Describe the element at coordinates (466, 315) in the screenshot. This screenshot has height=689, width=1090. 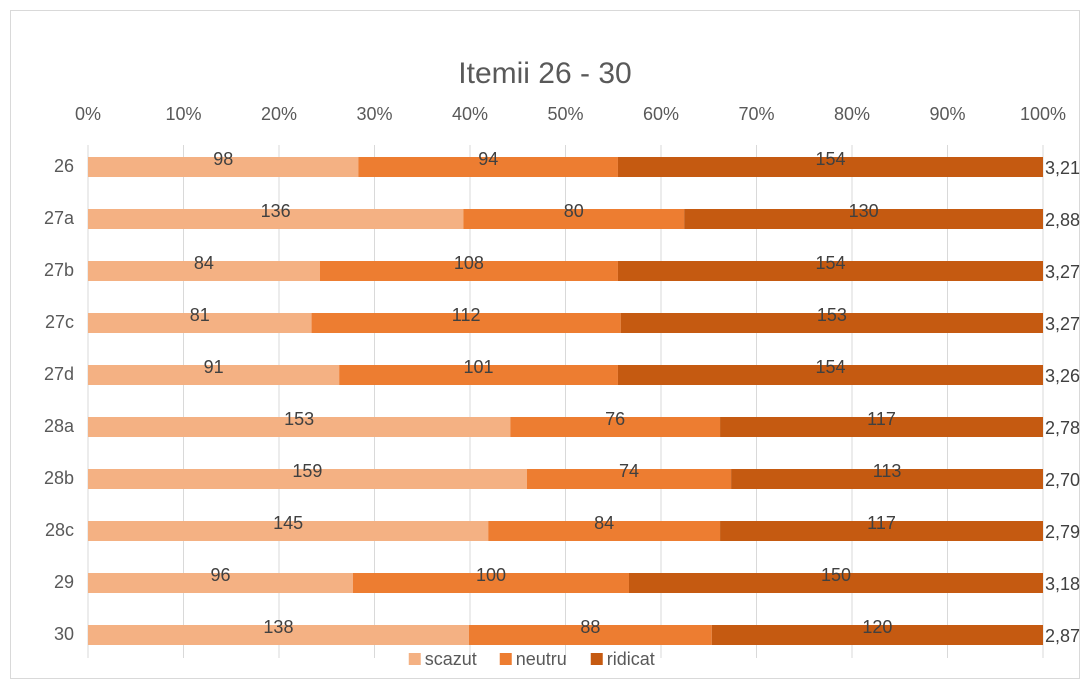
I see `value-label: 112` at that location.